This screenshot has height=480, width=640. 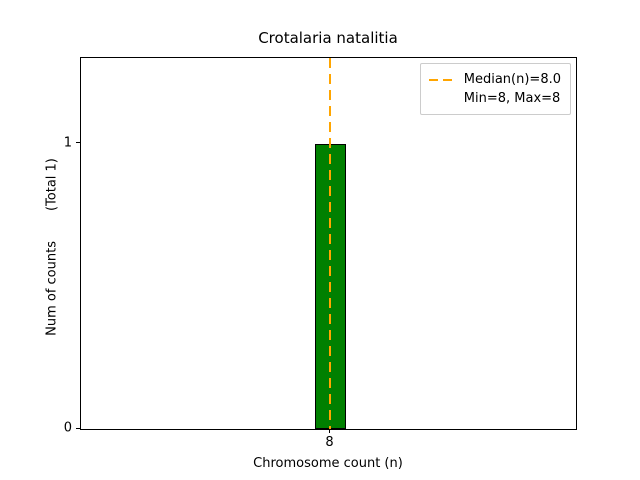 What do you see at coordinates (67, 428) in the screenshot?
I see `y-tick-label-0: 0` at bounding box center [67, 428].